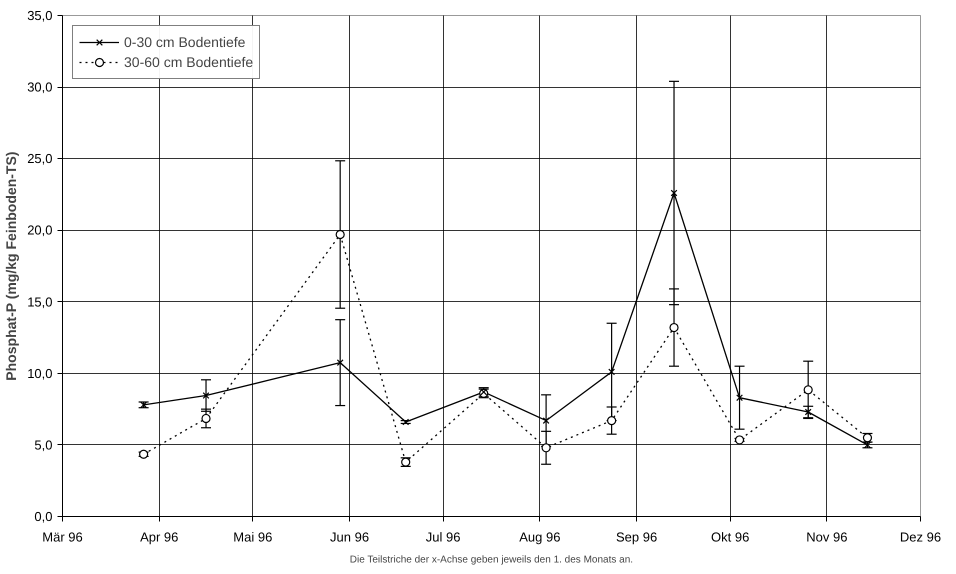 Image resolution: width=956 pixels, height=574 pixels. Describe the element at coordinates (40, 373) in the screenshot. I see `y-tick-label: 10,0` at that location.